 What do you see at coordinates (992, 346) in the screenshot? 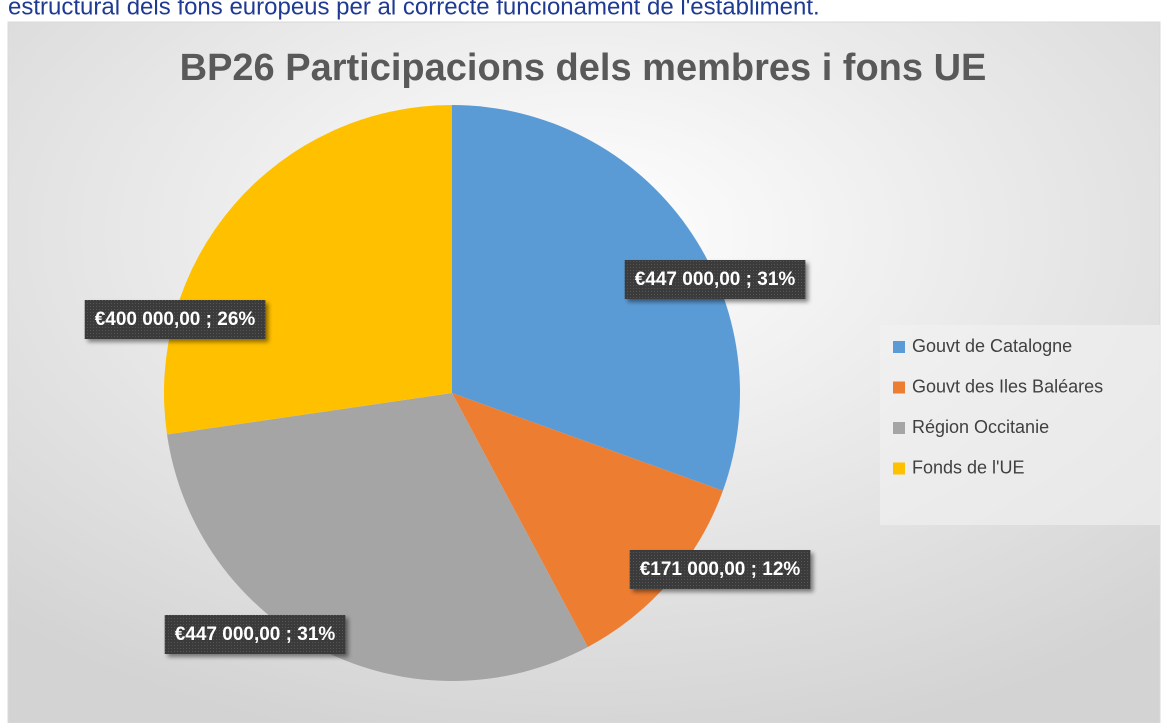
I see `legend-label: Gouvt de Catalogne` at bounding box center [992, 346].